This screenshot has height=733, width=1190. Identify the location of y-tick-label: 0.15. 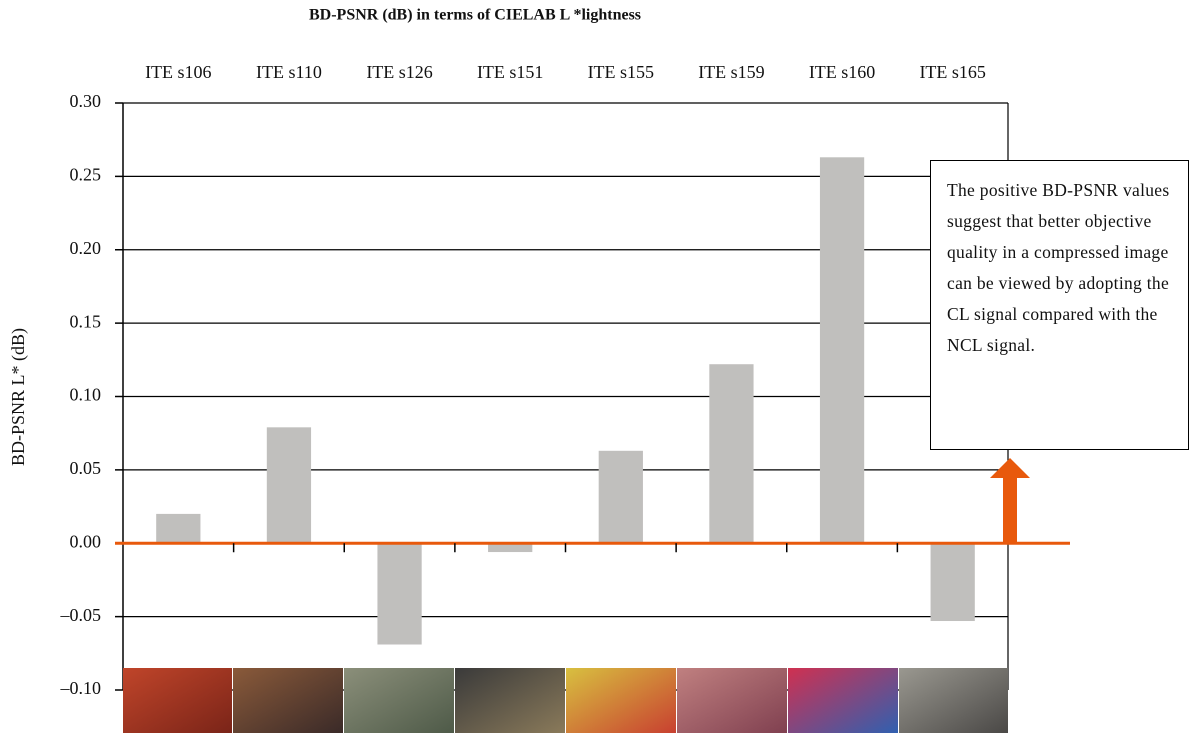
(86, 321).